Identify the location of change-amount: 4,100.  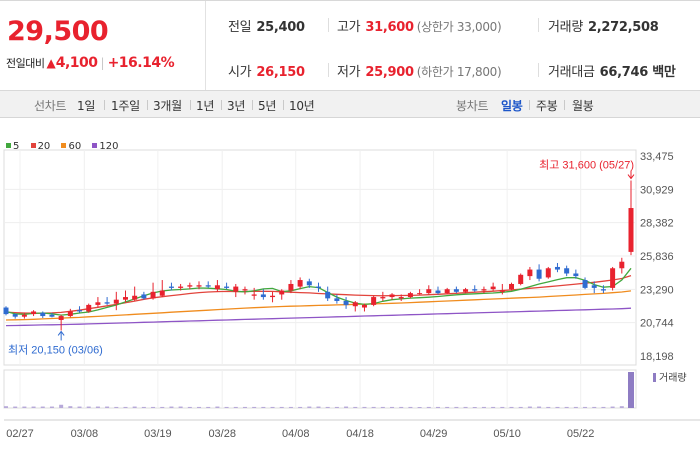
(76, 63).